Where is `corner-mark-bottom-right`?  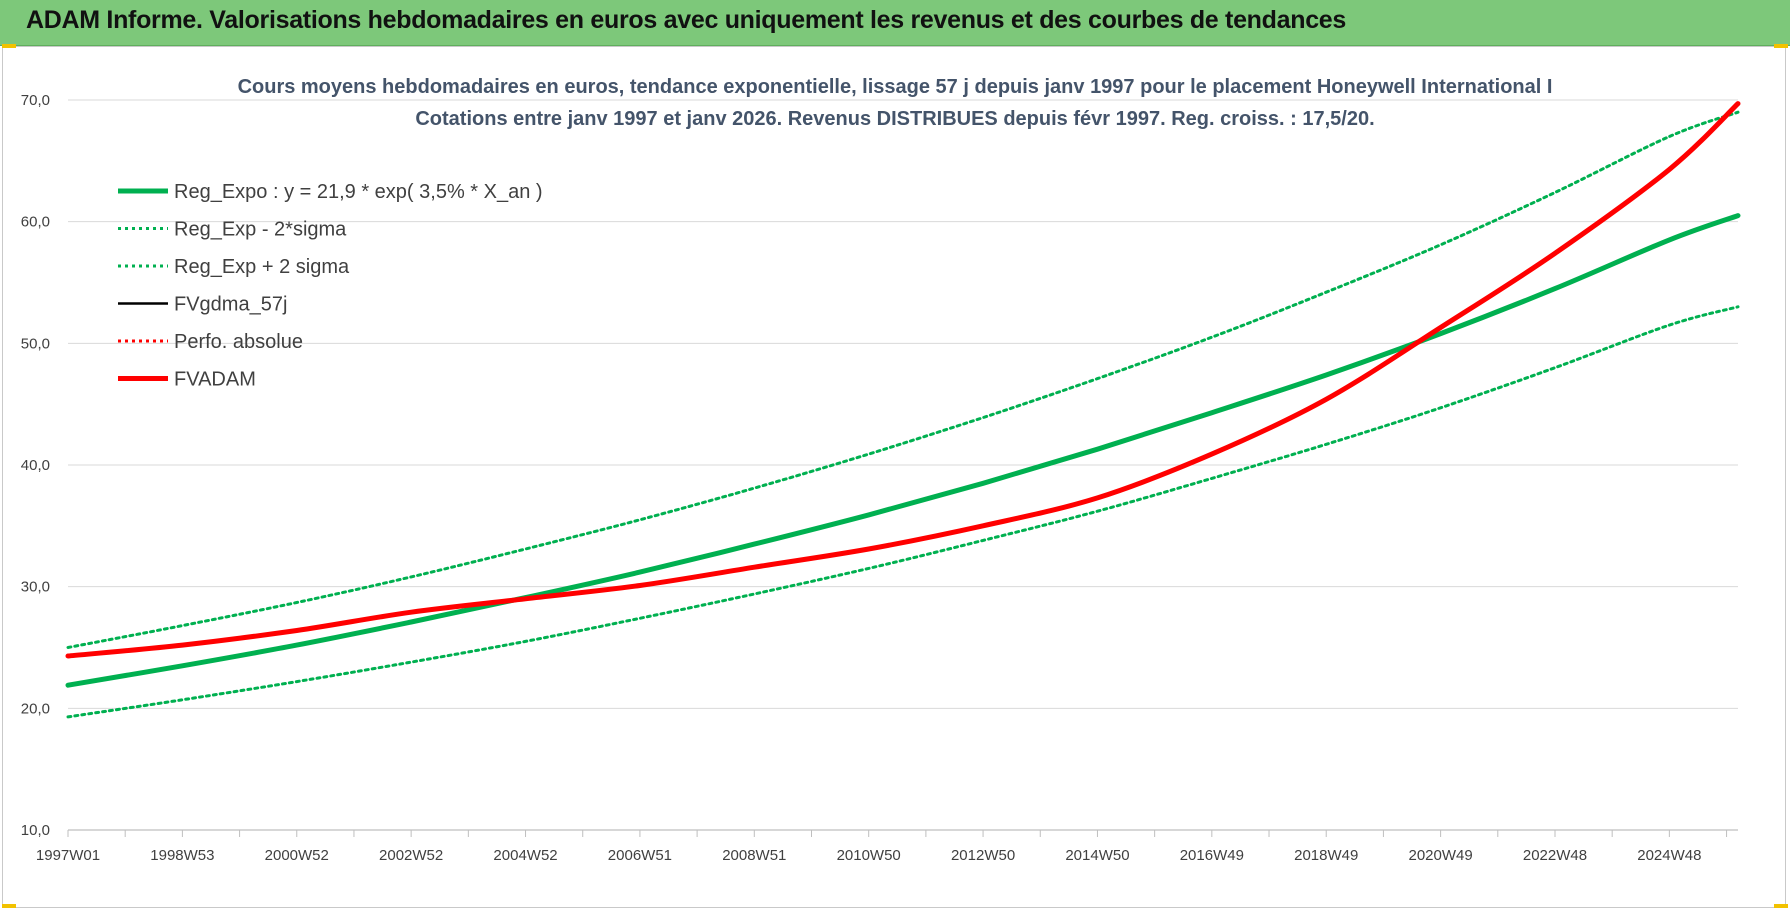
corner-mark-bottom-right is located at coordinates (1781, 906).